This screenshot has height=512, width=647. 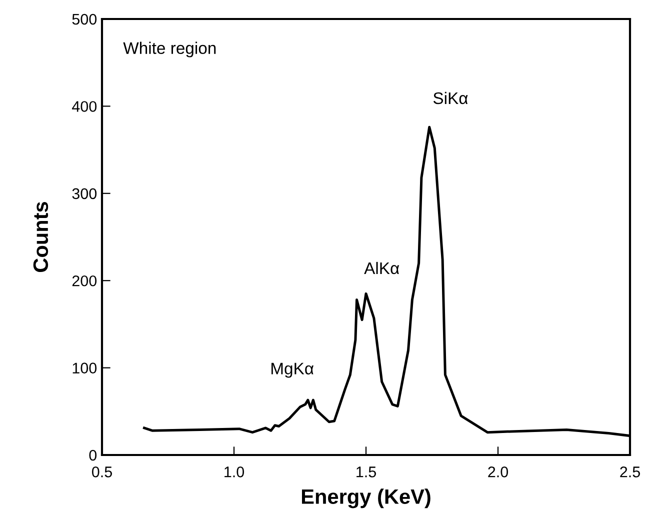 What do you see at coordinates (102, 472) in the screenshot?
I see `x-tick-label: 0.5` at bounding box center [102, 472].